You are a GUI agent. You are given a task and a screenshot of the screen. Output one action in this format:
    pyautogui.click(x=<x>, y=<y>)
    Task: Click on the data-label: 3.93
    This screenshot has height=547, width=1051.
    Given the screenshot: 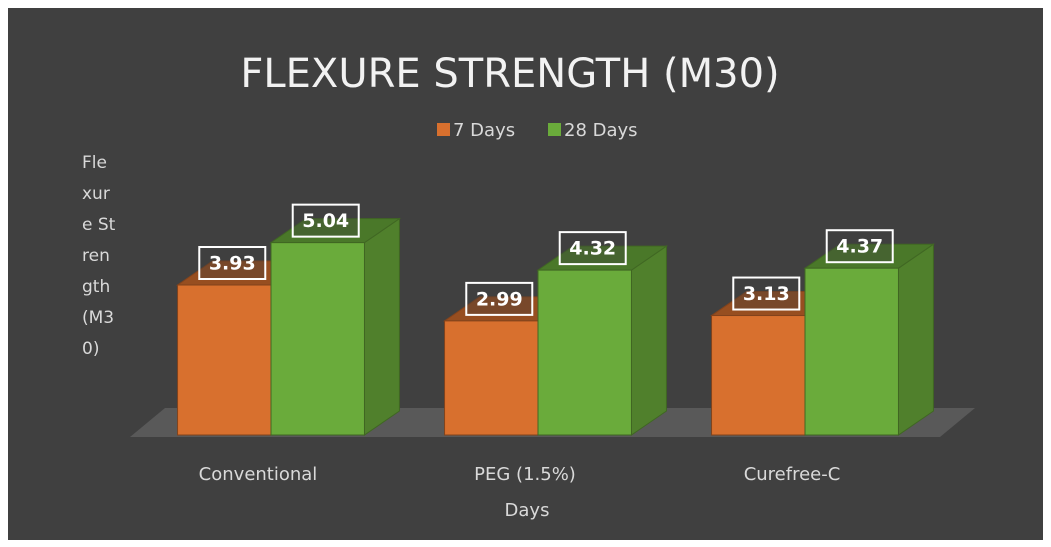 What is the action you would take?
    pyautogui.click(x=232, y=264)
    